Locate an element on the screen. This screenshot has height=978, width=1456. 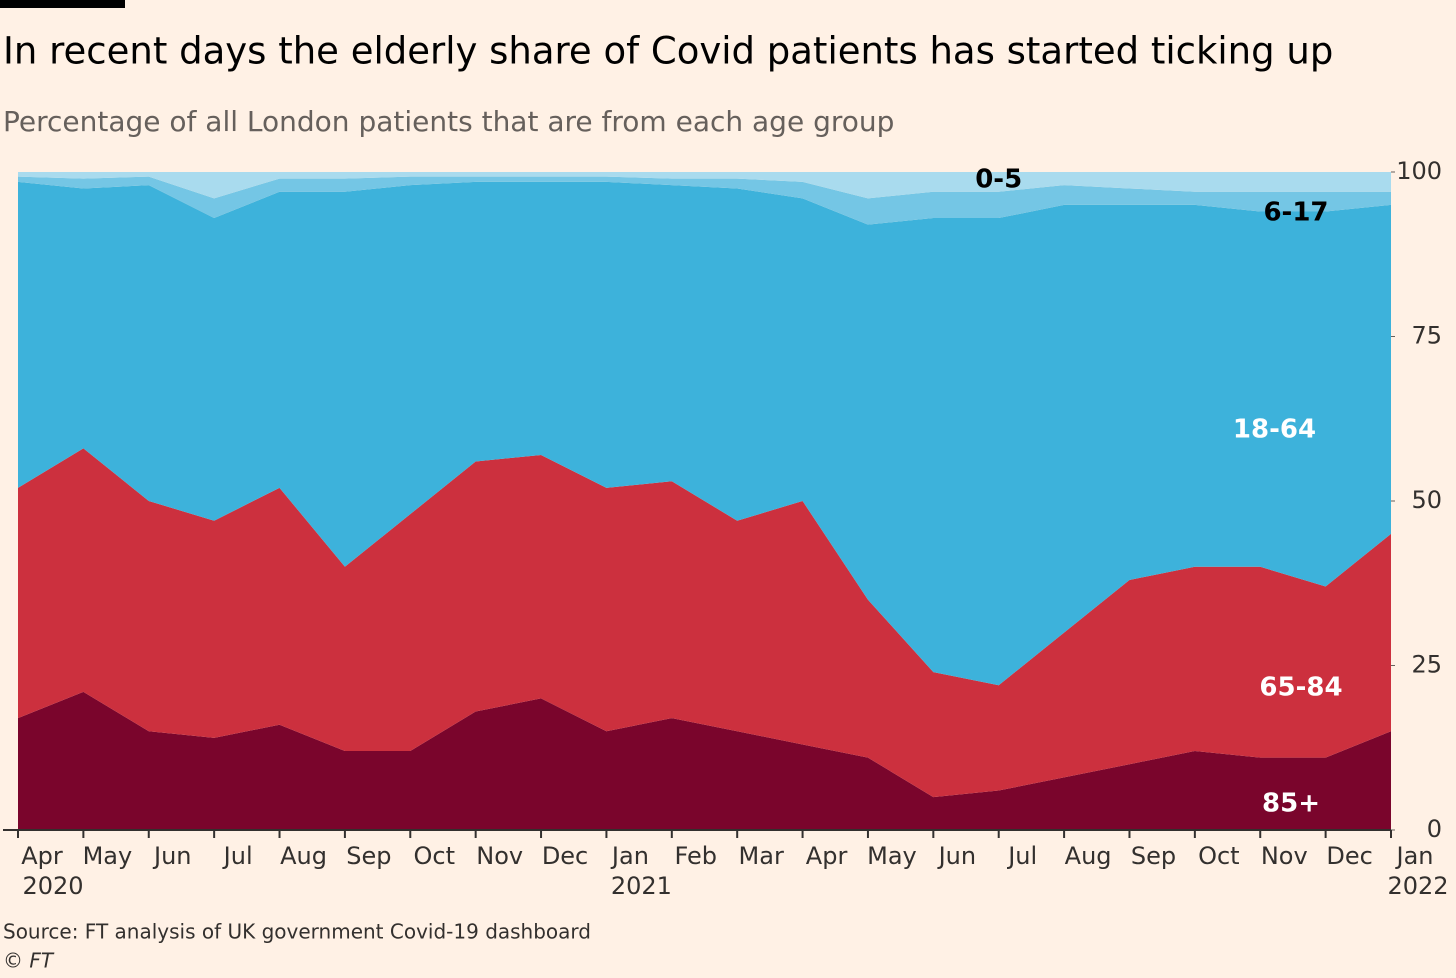
series-label: 65-84 is located at coordinates (1300, 688).